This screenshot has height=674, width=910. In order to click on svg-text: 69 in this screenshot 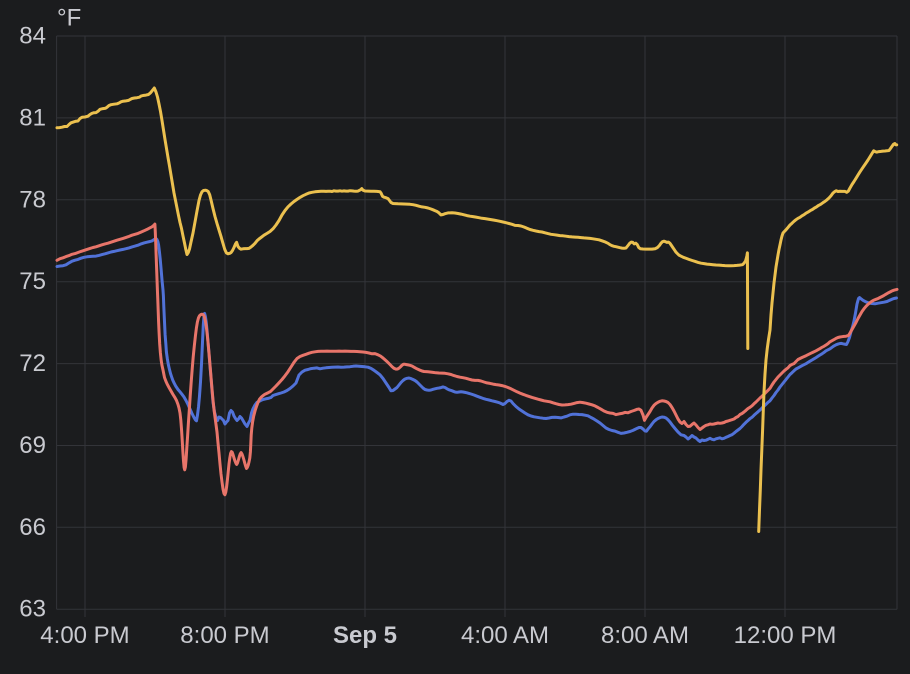, I will do `click(32, 445)`.